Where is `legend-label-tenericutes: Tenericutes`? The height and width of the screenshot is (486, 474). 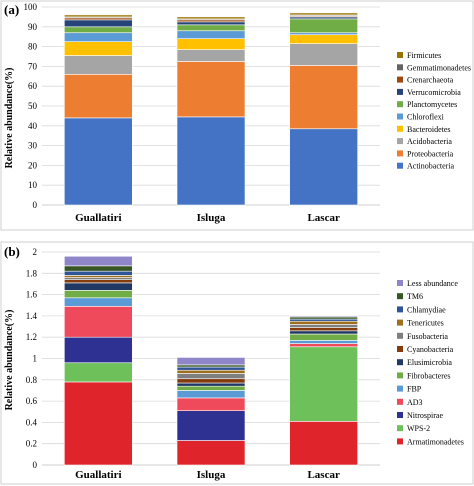
legend-label-tenericutes: Tenericutes is located at coordinates (425, 323).